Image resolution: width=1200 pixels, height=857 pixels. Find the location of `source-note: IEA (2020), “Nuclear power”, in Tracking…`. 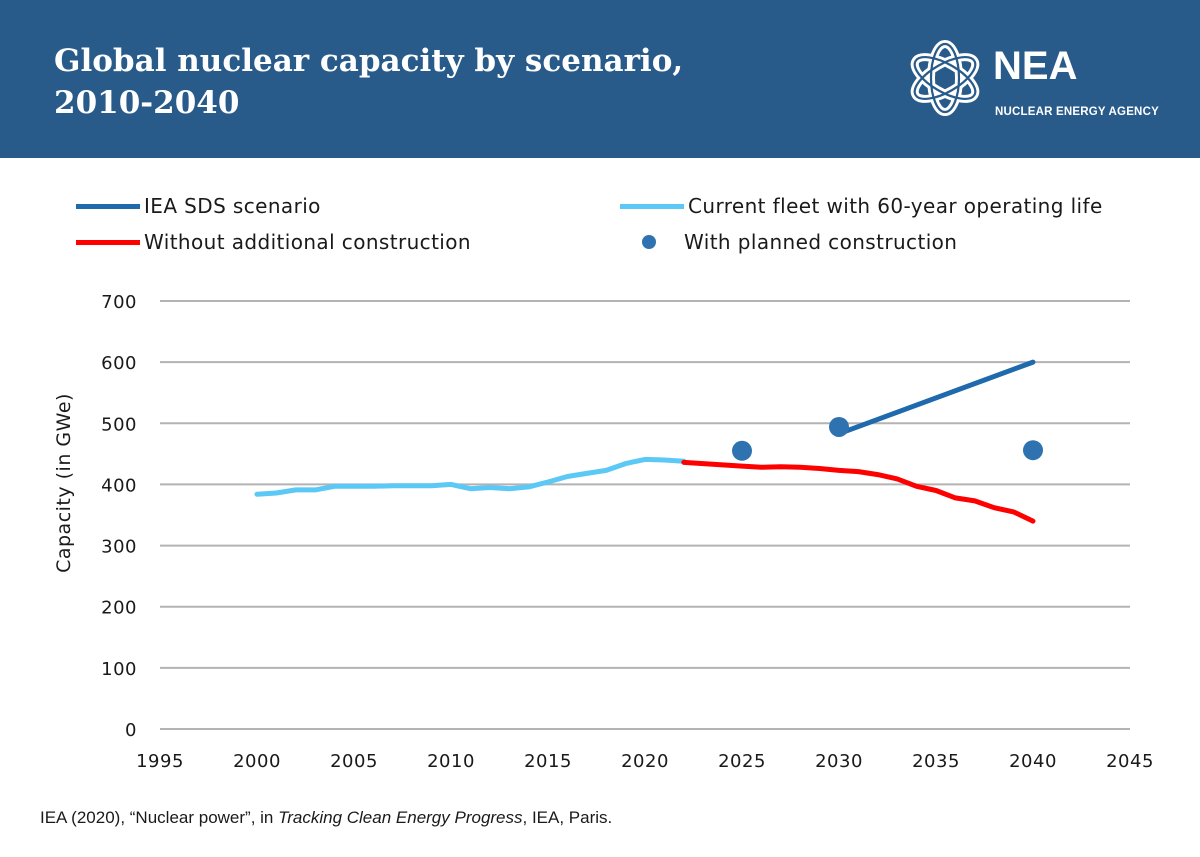

source-note: IEA (2020), “Nuclear power”, in Tracking… is located at coordinates (326, 818).